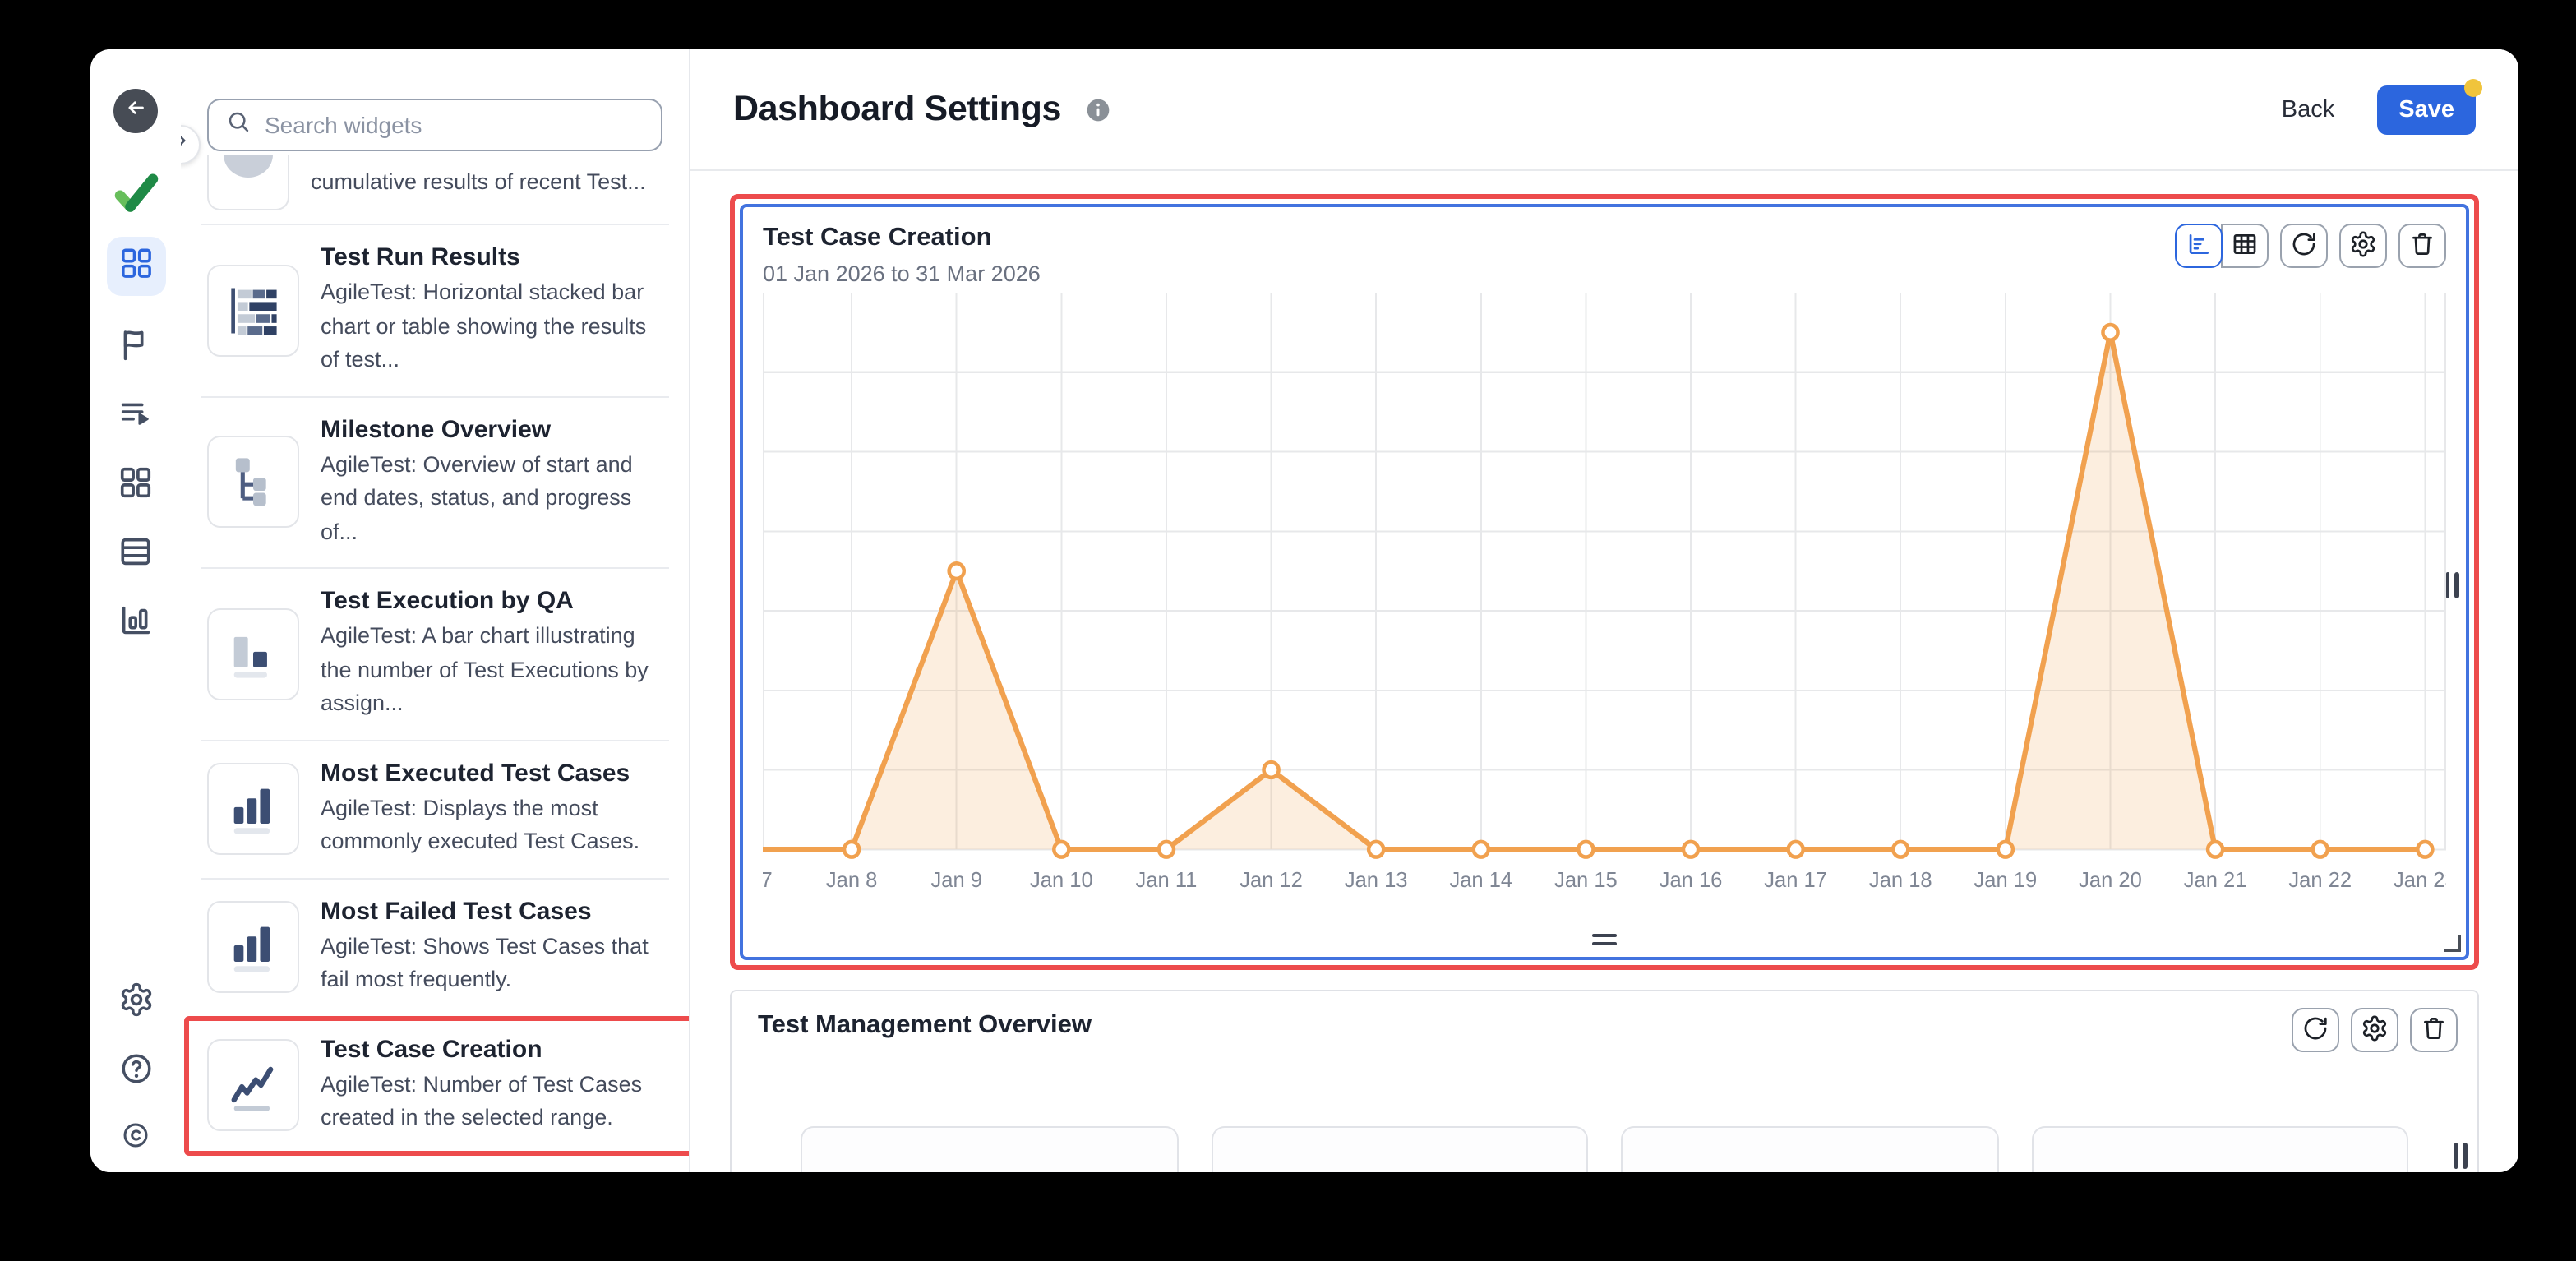 The height and width of the screenshot is (1261, 2576). What do you see at coordinates (135, 483) in the screenshot?
I see `sidebar-item-apps` at bounding box center [135, 483].